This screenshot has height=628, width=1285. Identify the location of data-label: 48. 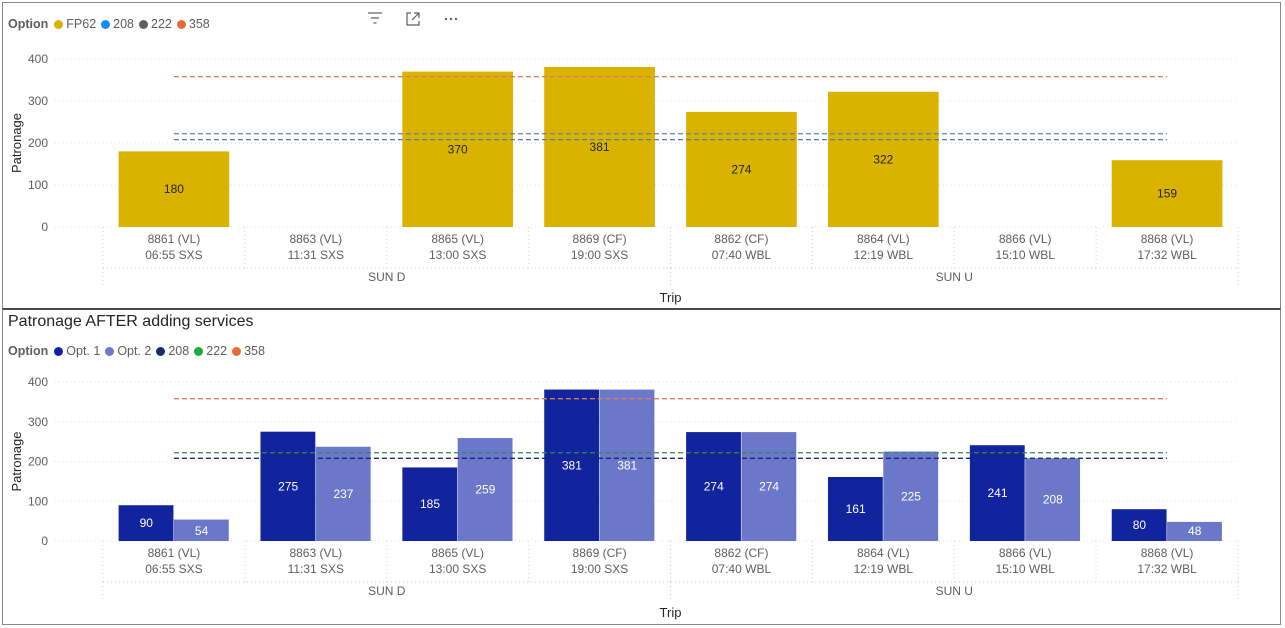
(1195, 531).